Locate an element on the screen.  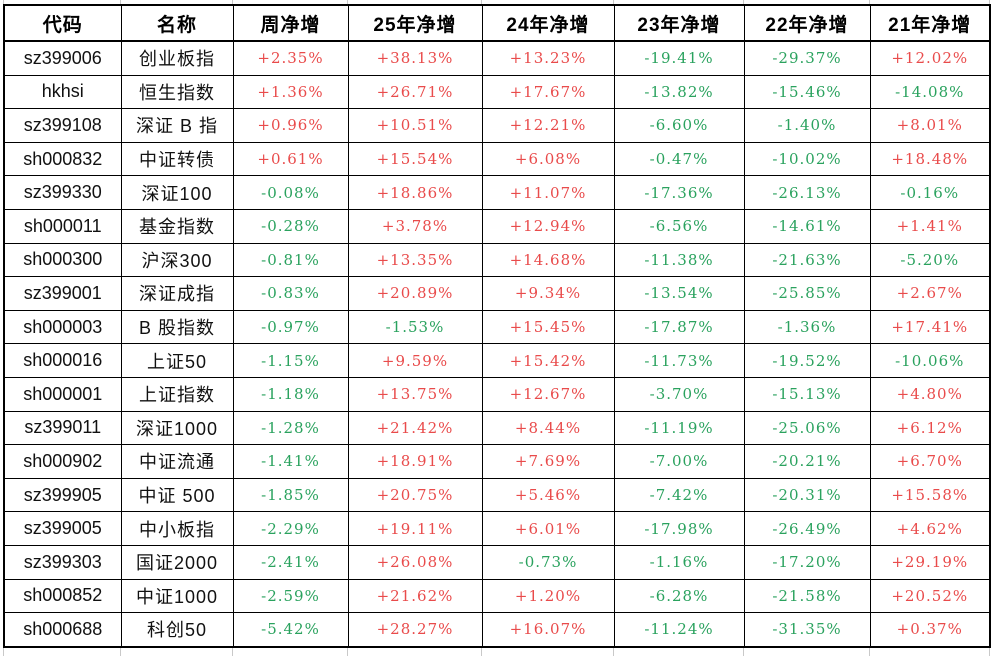
cell-value: -1.28% is located at coordinates (290, 428).